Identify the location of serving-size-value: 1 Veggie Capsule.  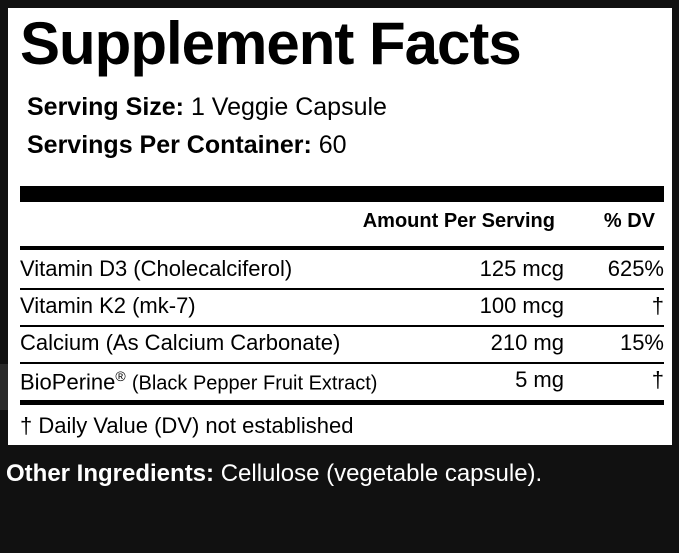
(288, 107).